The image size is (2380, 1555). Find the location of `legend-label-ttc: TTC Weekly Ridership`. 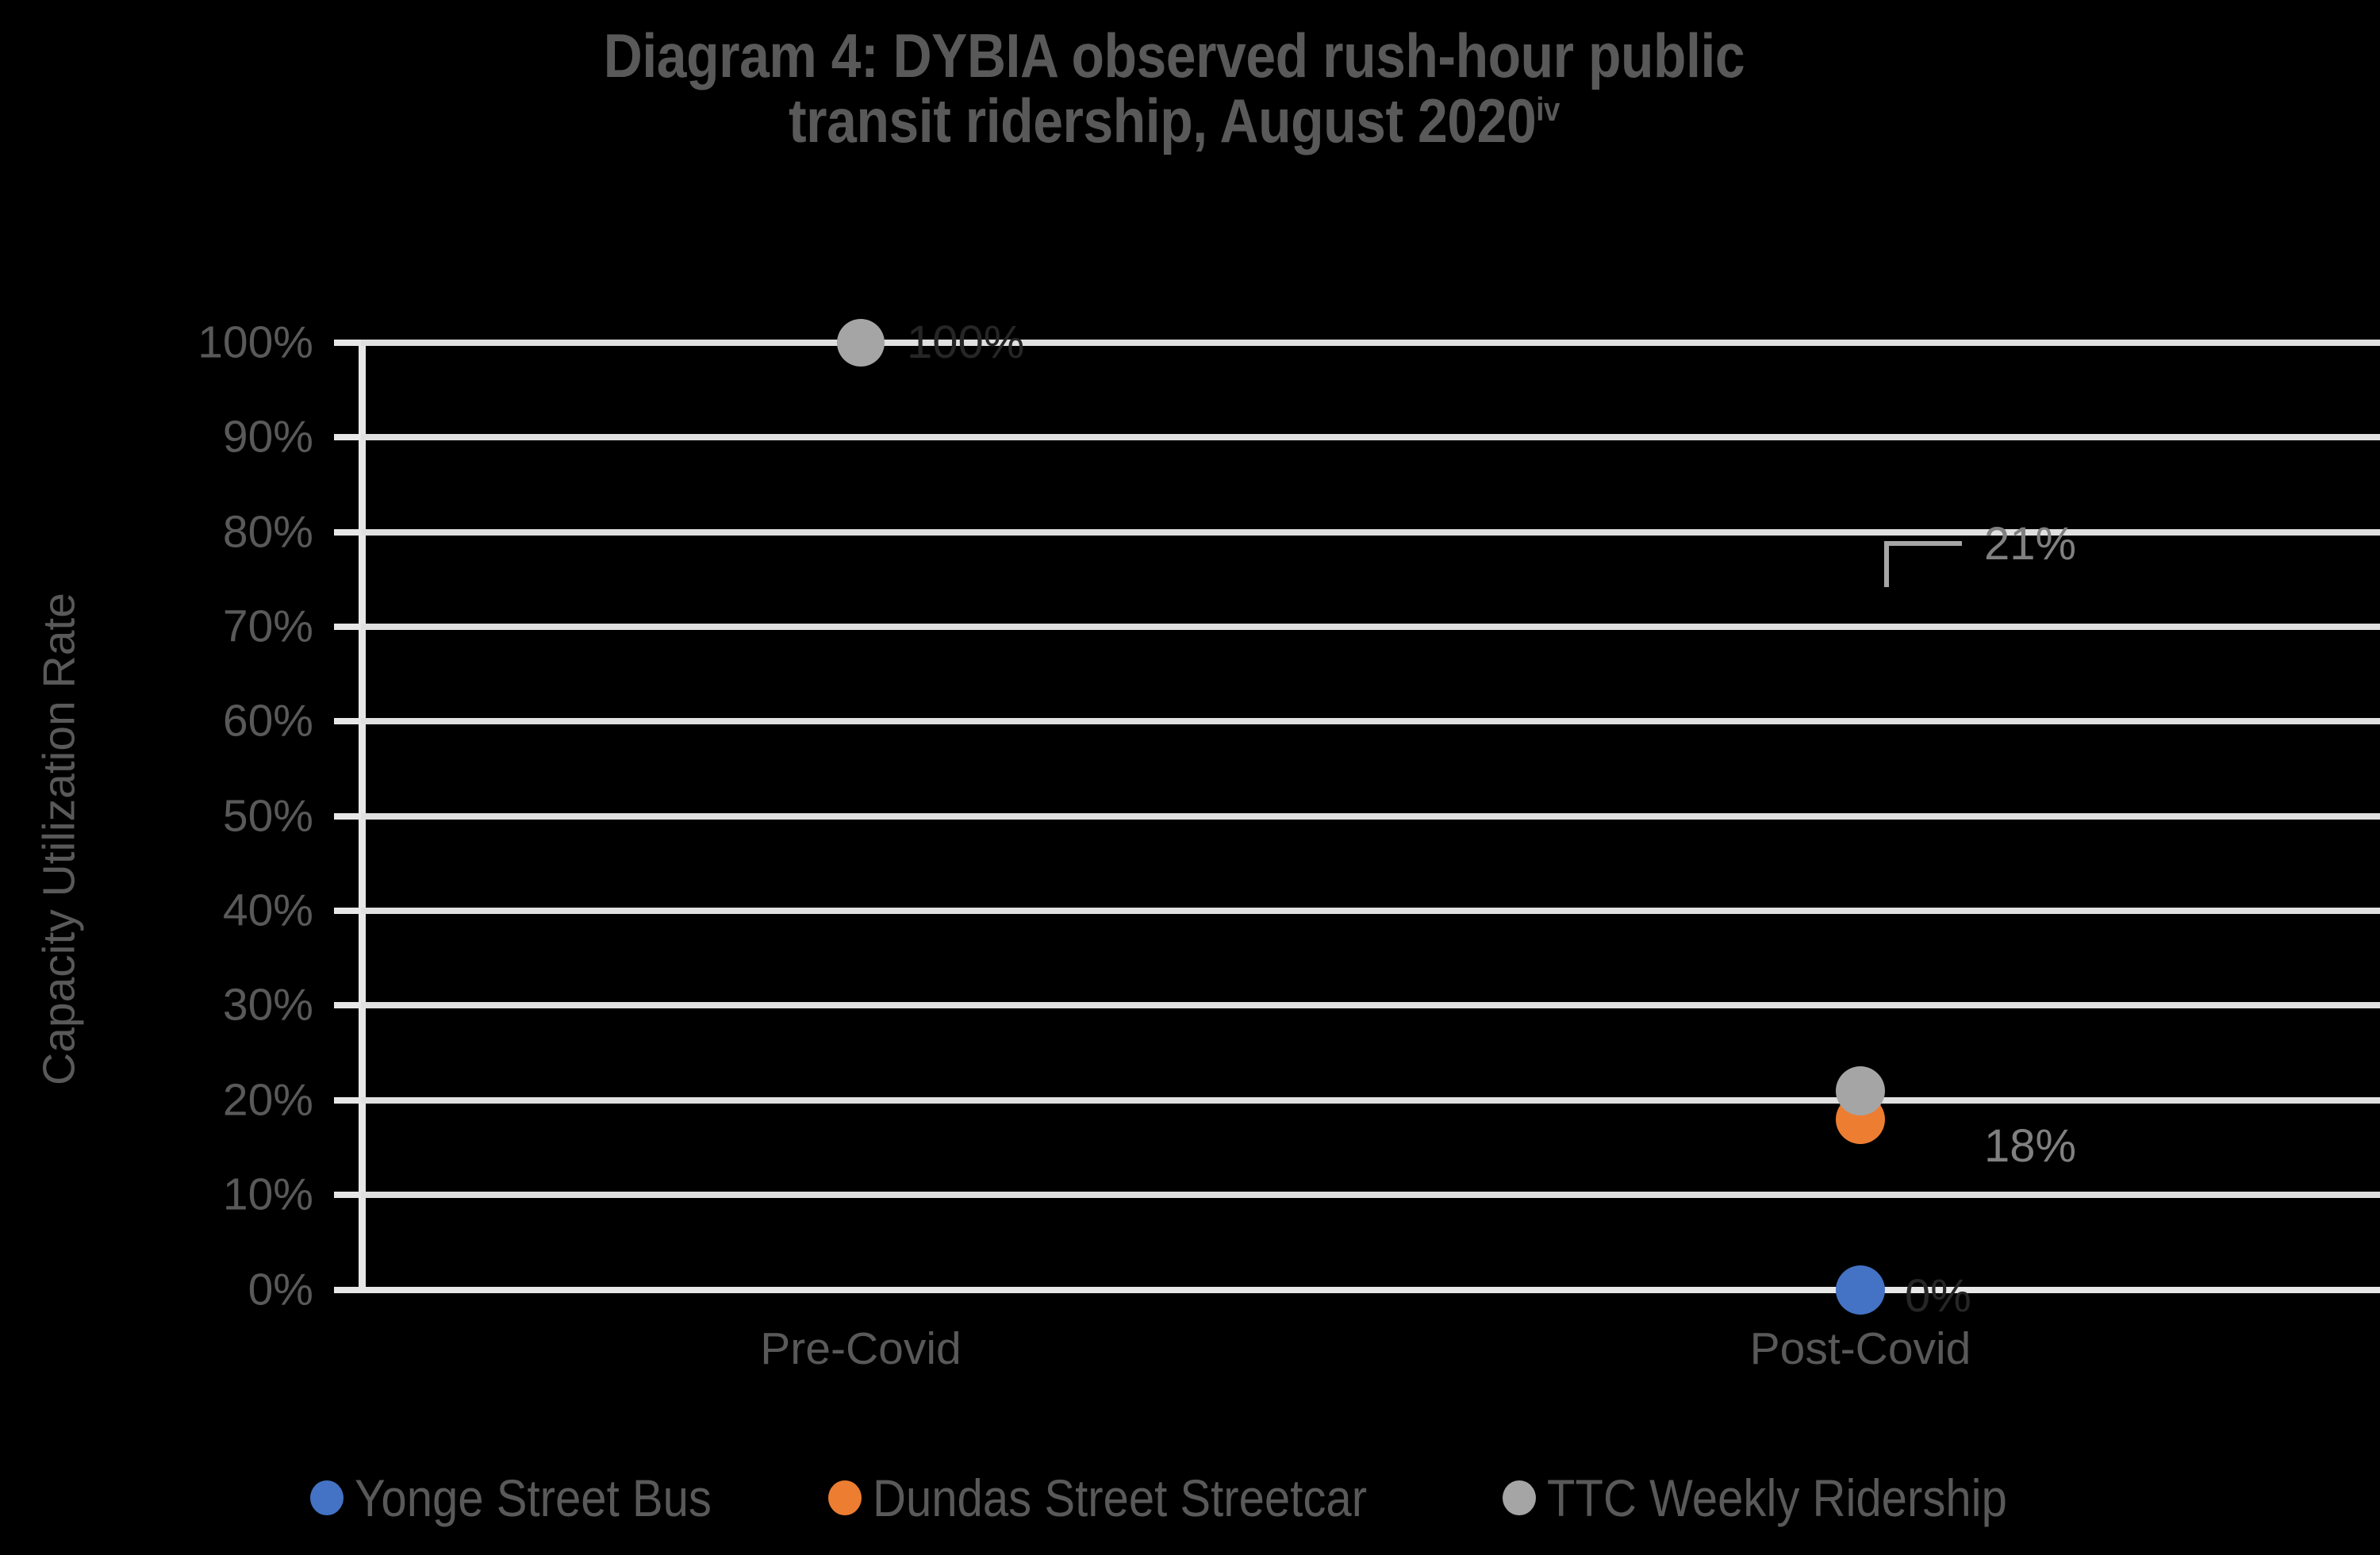

legend-label-ttc: TTC Weekly Ridership is located at coordinates (1777, 1498).